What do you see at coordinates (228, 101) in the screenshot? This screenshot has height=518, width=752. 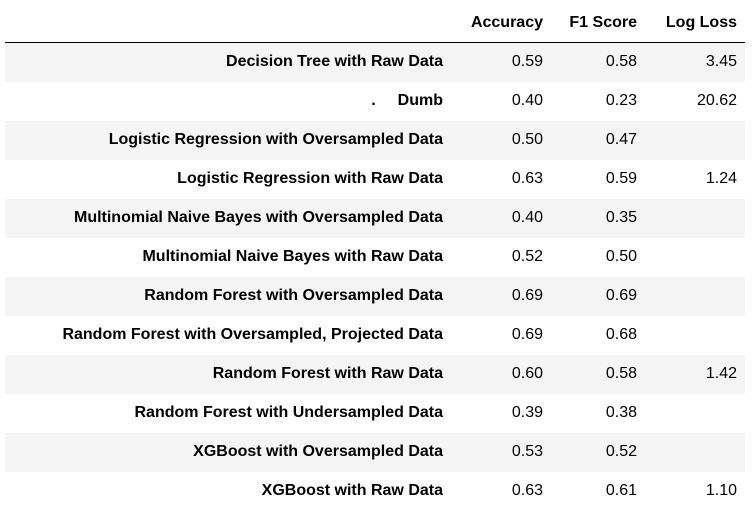 I see `row-label: . Dumb` at bounding box center [228, 101].